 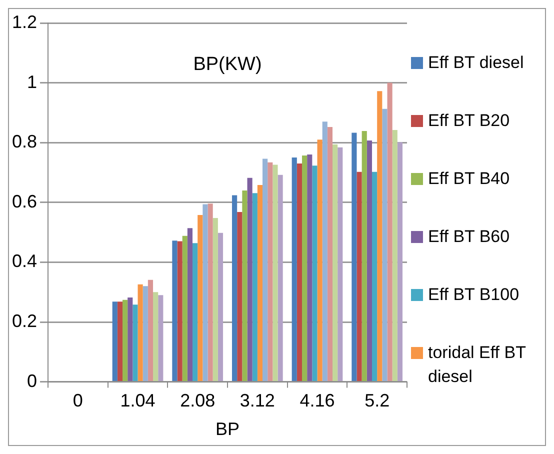 What do you see at coordinates (25, 261) in the screenshot?
I see `y-tick-label: 0.4` at bounding box center [25, 261].